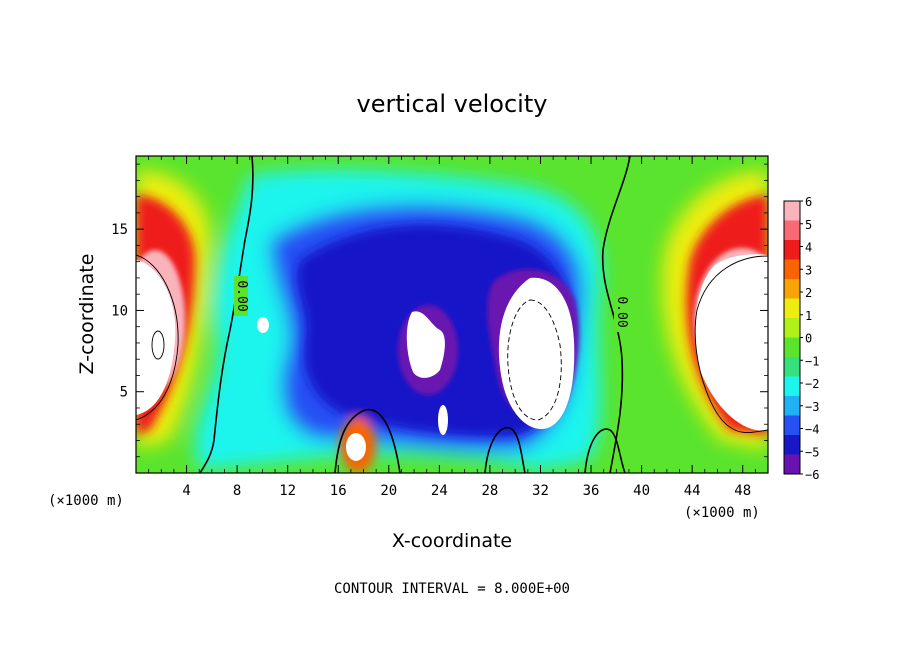  I want to click on colorbar-tick-label: 2, so click(808, 293).